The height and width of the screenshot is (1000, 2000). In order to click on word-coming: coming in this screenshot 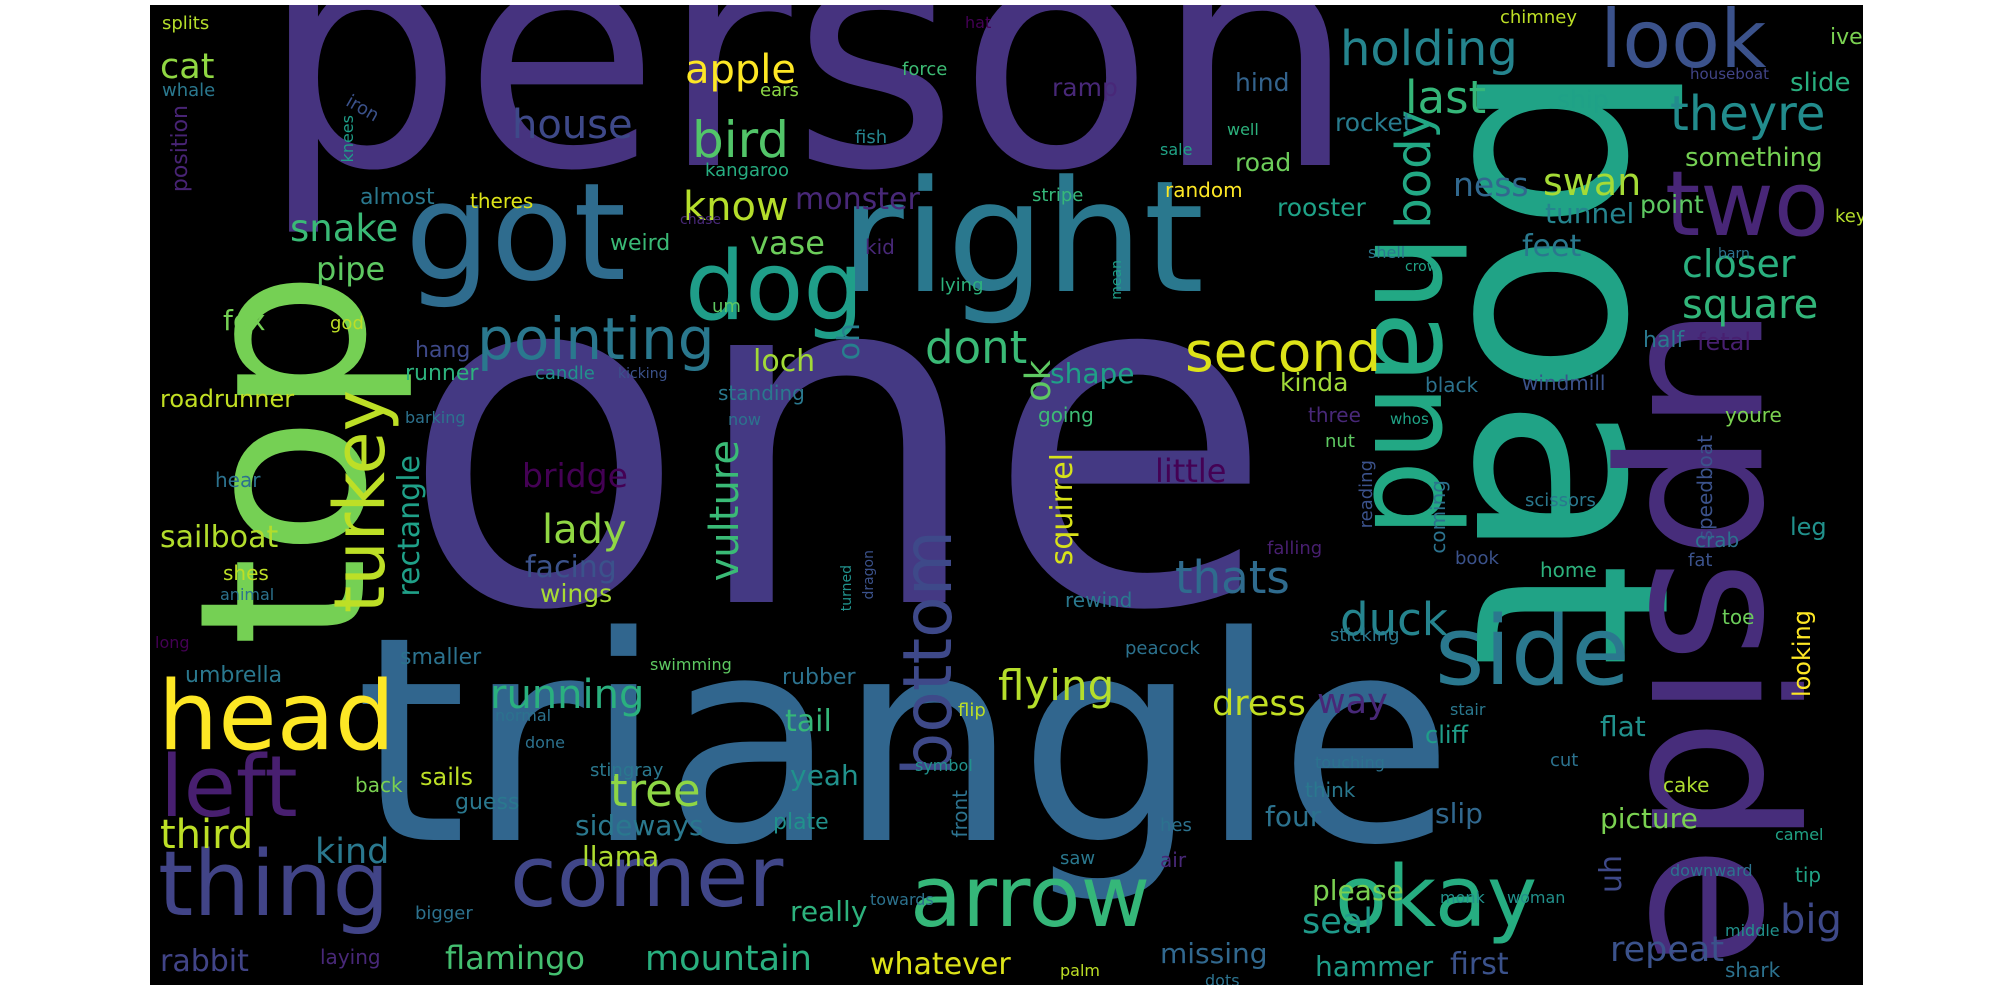, I will do `click(1438, 517)`.